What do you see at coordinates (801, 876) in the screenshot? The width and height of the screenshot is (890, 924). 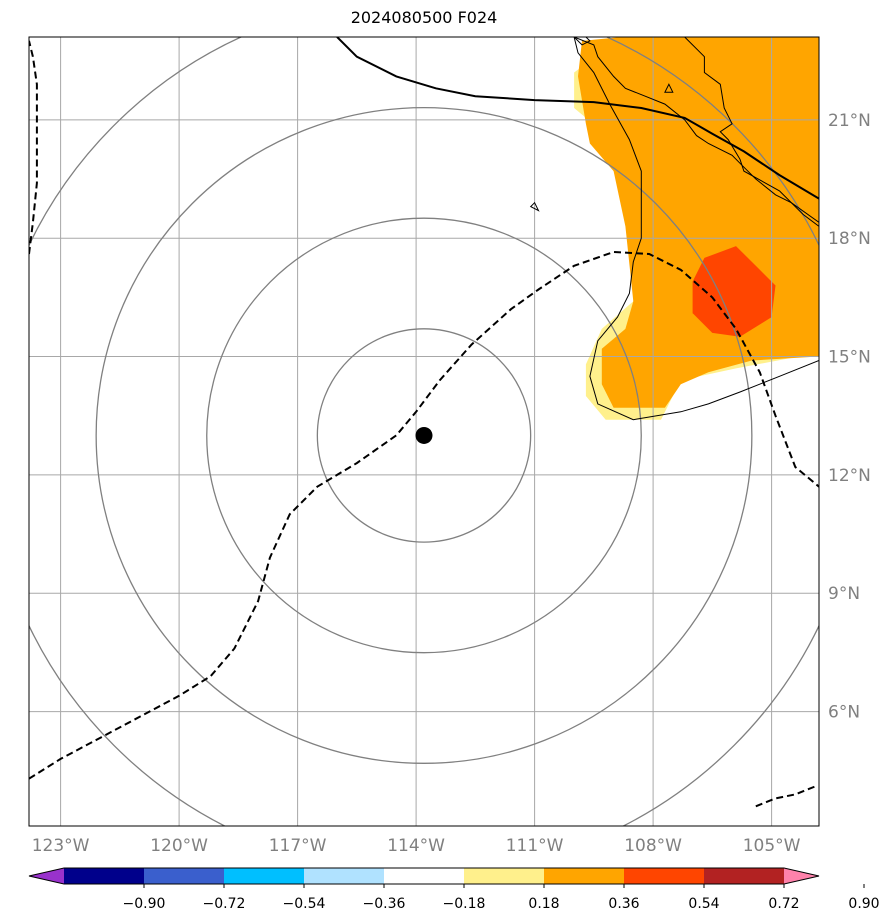 I see `colorbar-extend-high` at bounding box center [801, 876].